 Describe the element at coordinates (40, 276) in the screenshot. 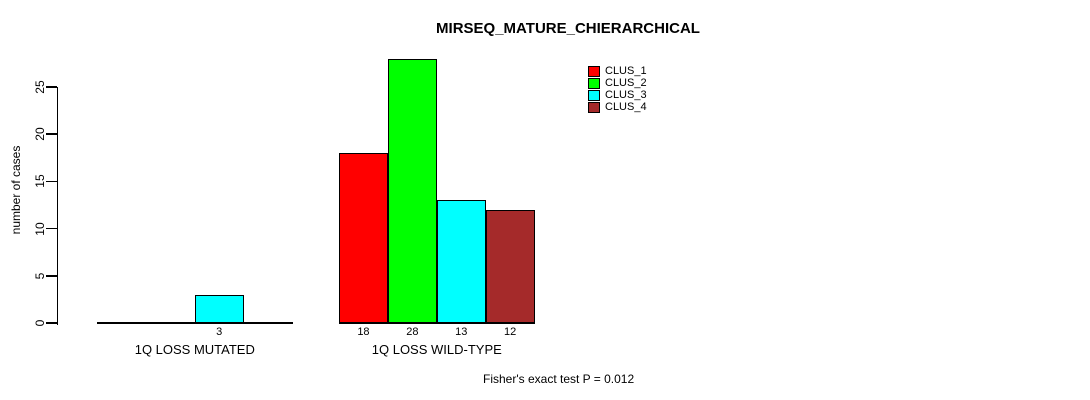

I see `y-tick-label: 5` at that location.